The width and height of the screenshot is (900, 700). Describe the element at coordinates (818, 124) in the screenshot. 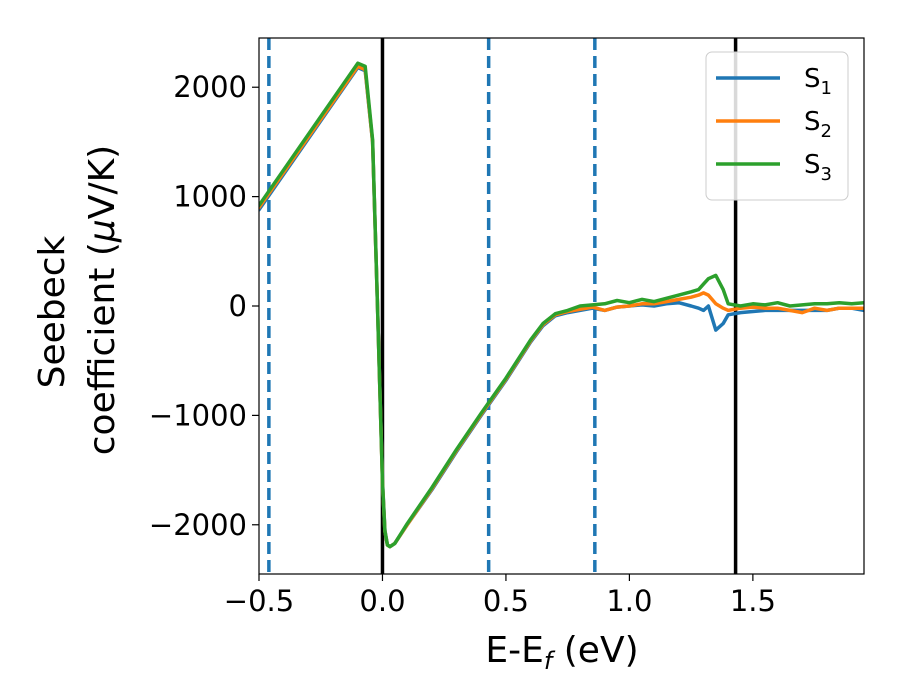

I see `legend-label-s2: S2` at that location.